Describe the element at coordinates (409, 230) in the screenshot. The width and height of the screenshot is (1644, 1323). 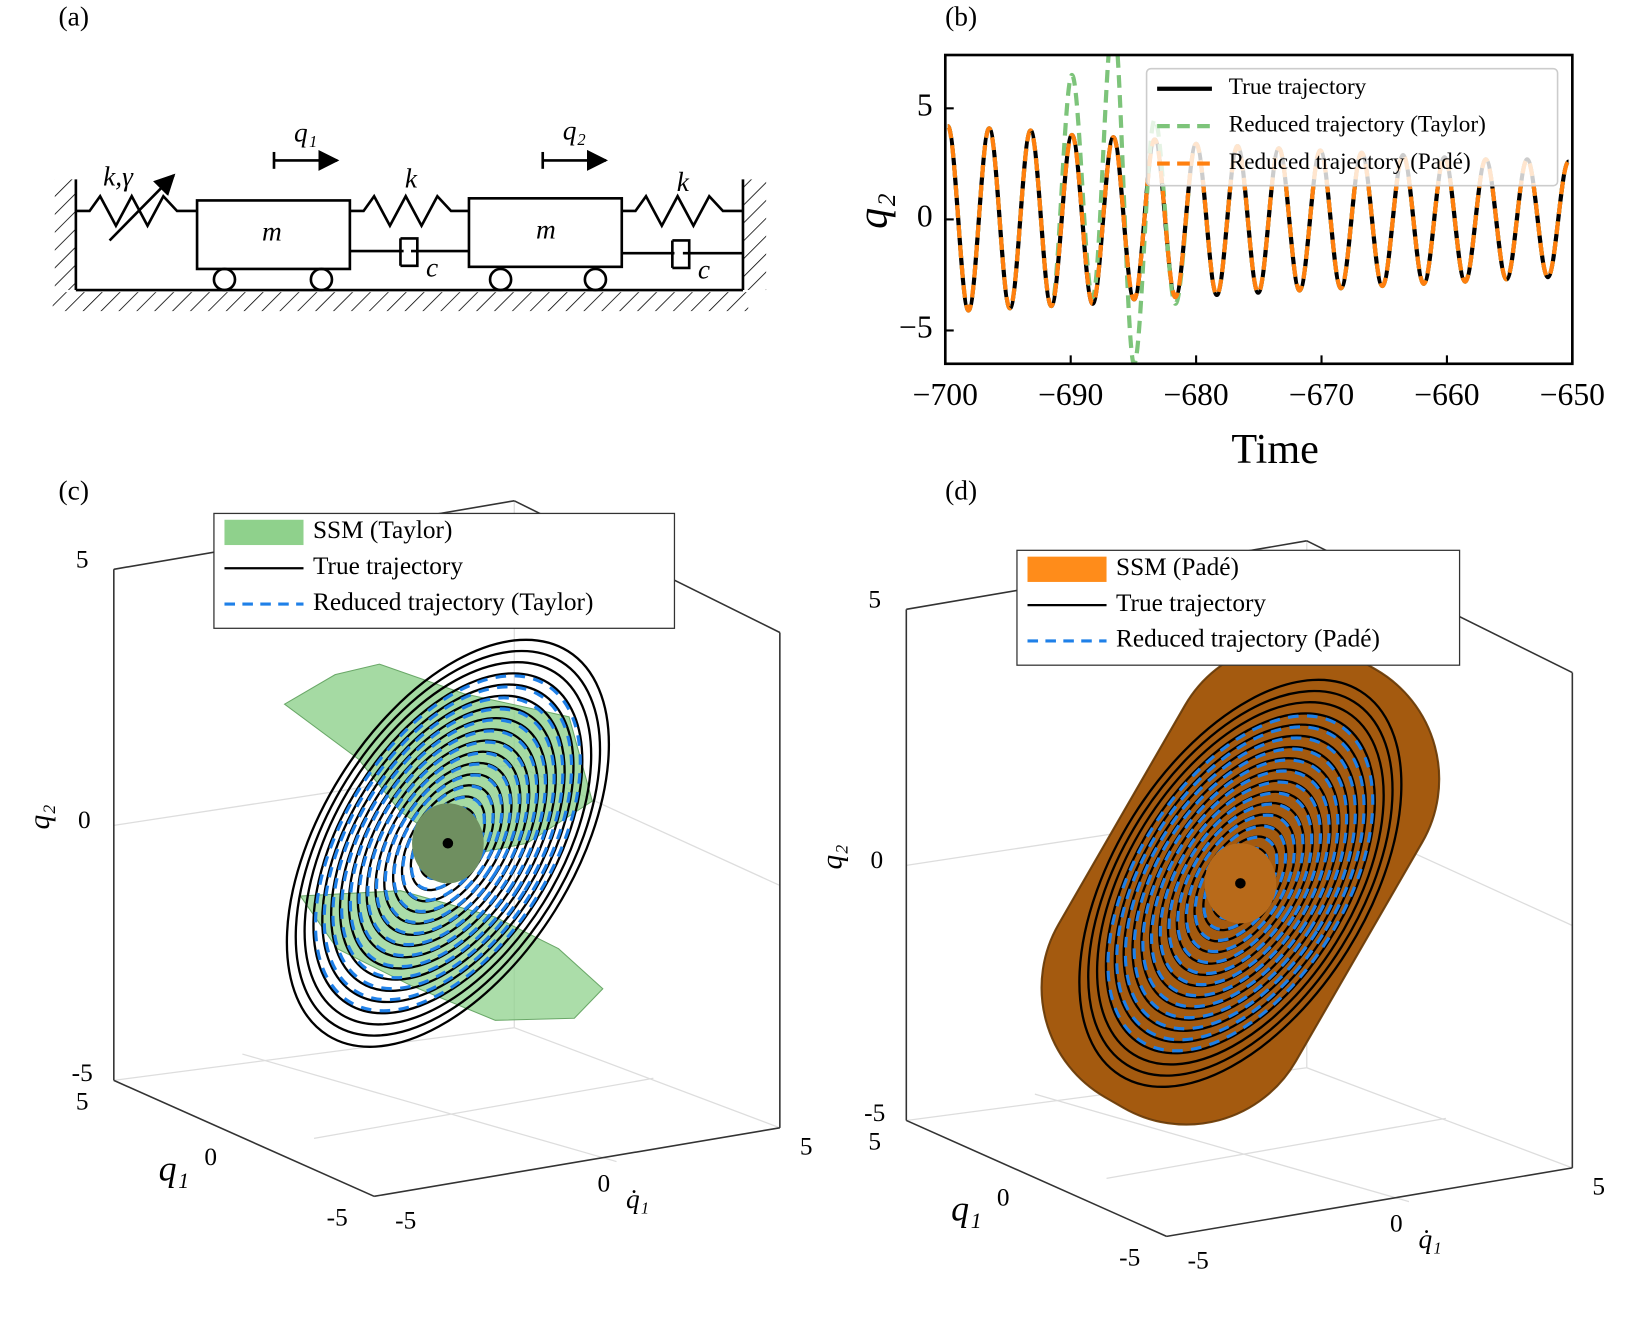
I see `mechanical-diagram` at that location.